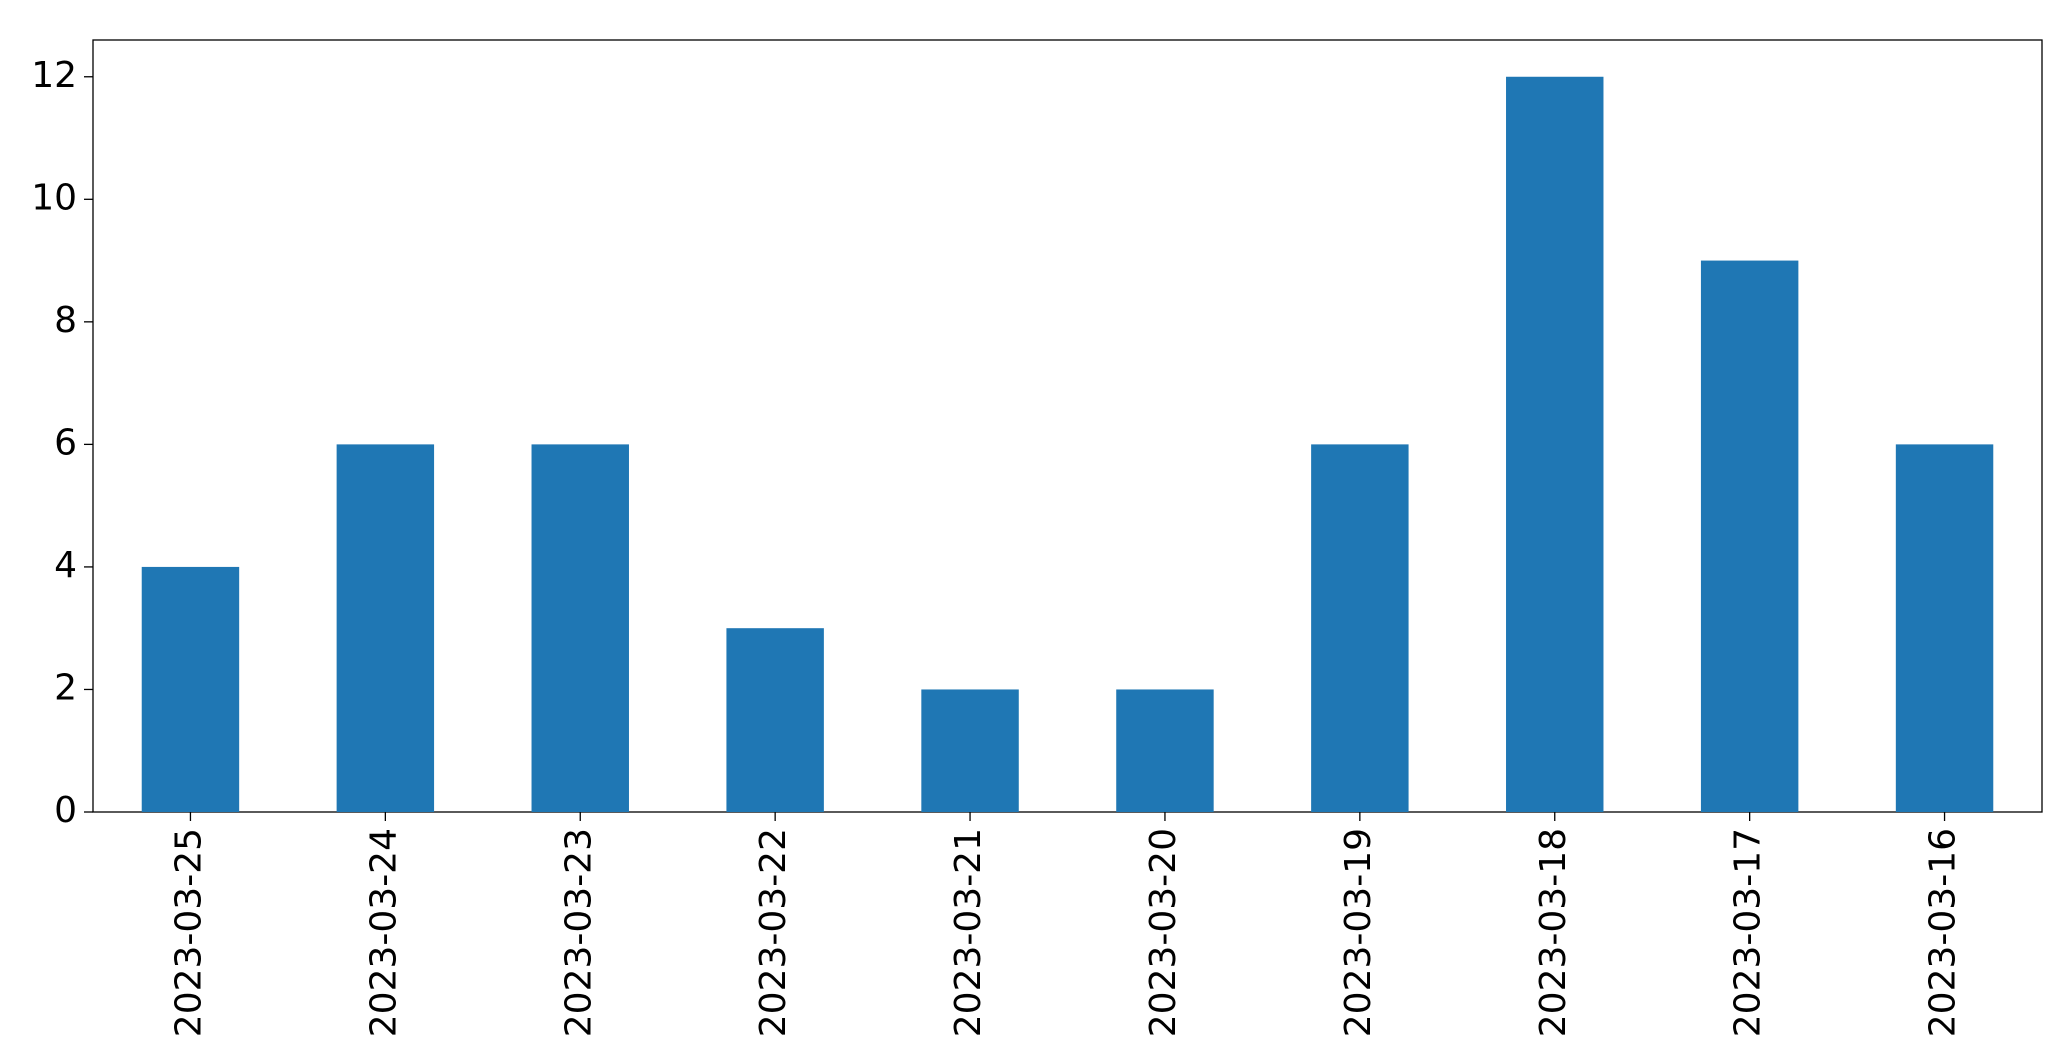  What do you see at coordinates (1943, 932) in the screenshot?
I see `x-tick-label: 2023-03-16` at bounding box center [1943, 932].